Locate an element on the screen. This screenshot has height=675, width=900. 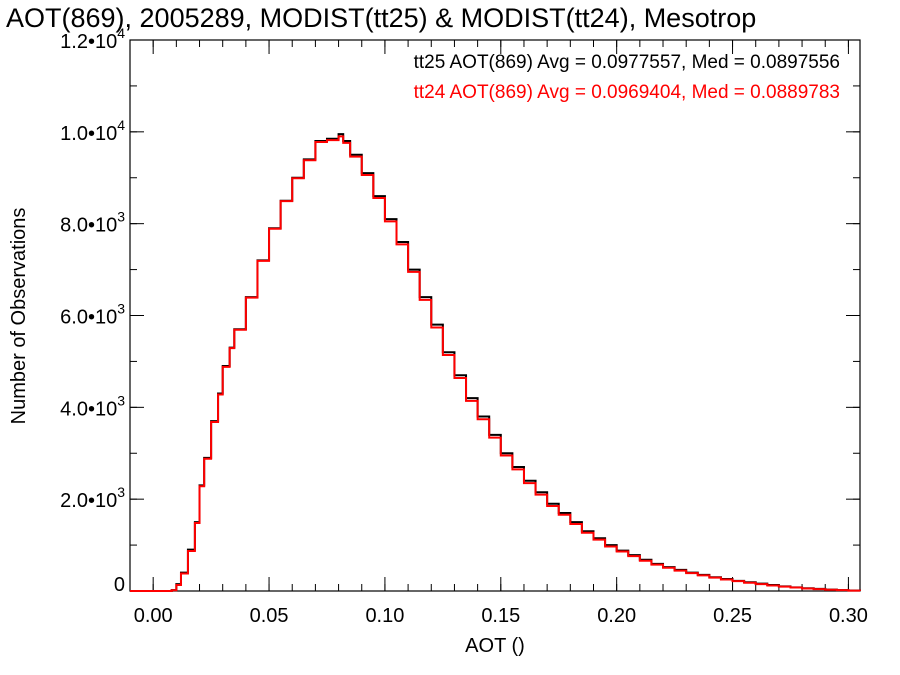
y-tick-label: 8.0•103 is located at coordinates (92, 223).